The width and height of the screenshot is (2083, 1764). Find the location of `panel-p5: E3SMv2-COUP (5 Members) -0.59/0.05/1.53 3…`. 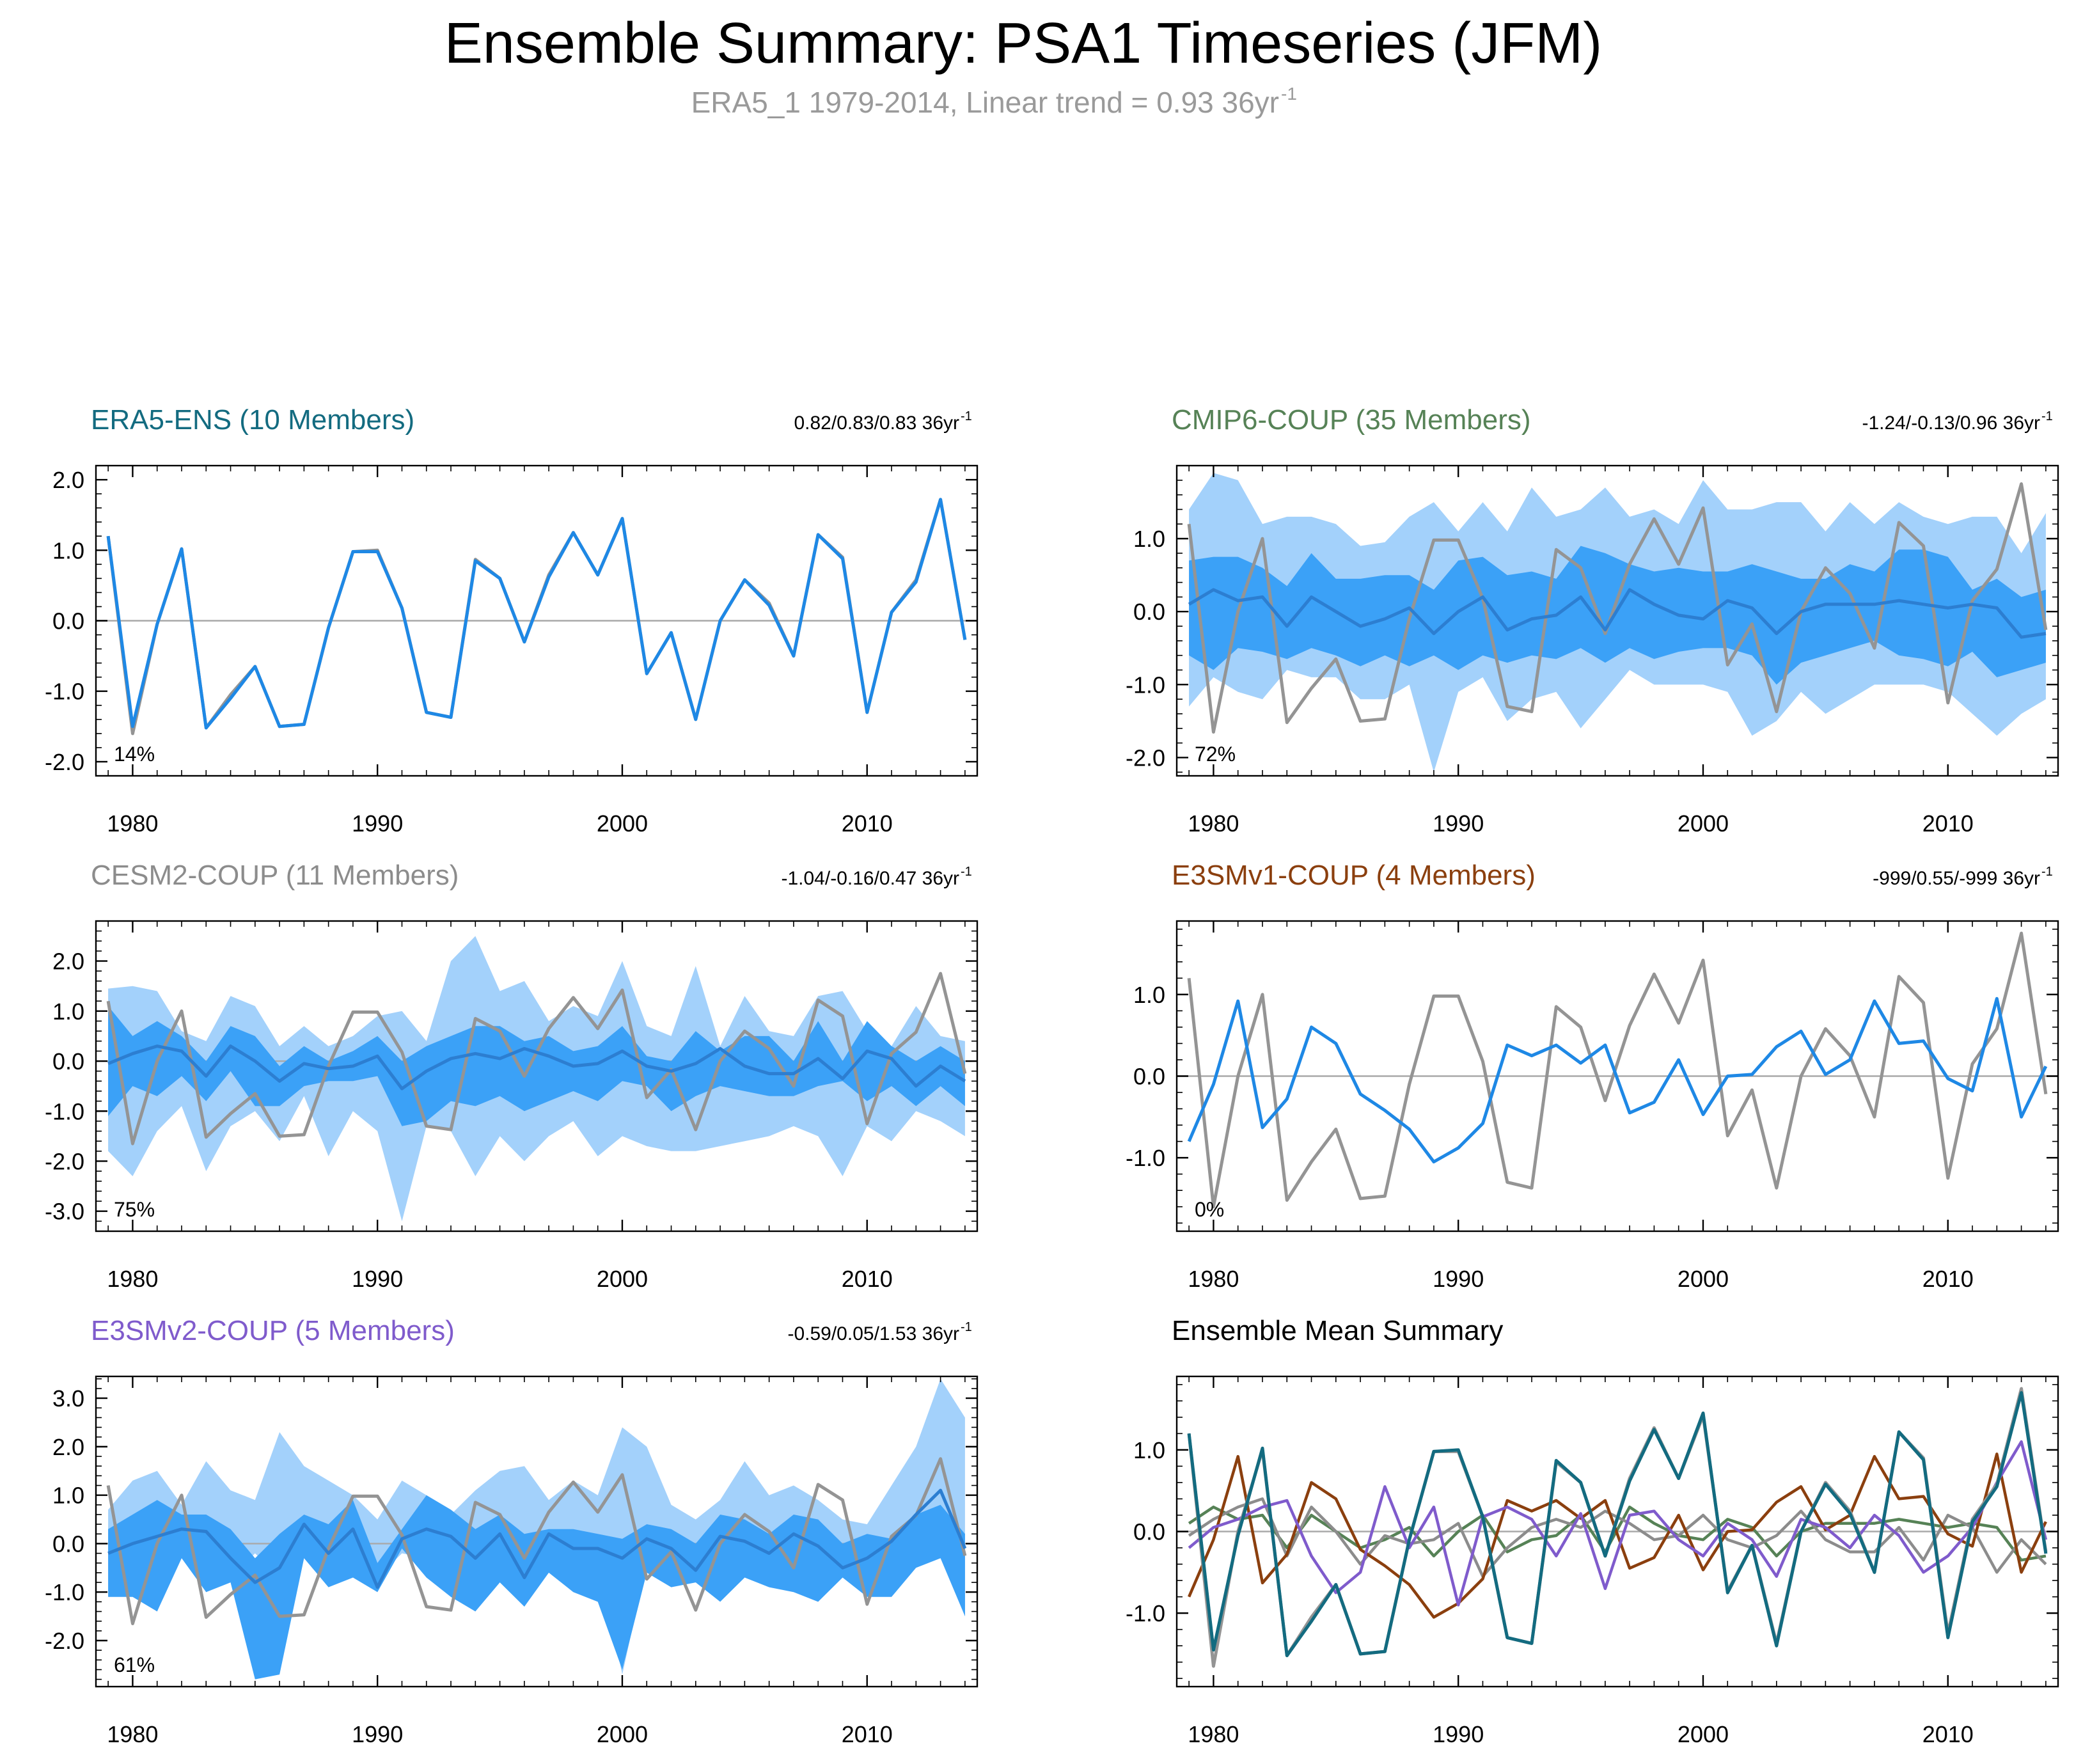

panel-p5: E3SMv2-COUP (5 Members) -0.59/0.05/1.53 3… is located at coordinates (512, 1531).